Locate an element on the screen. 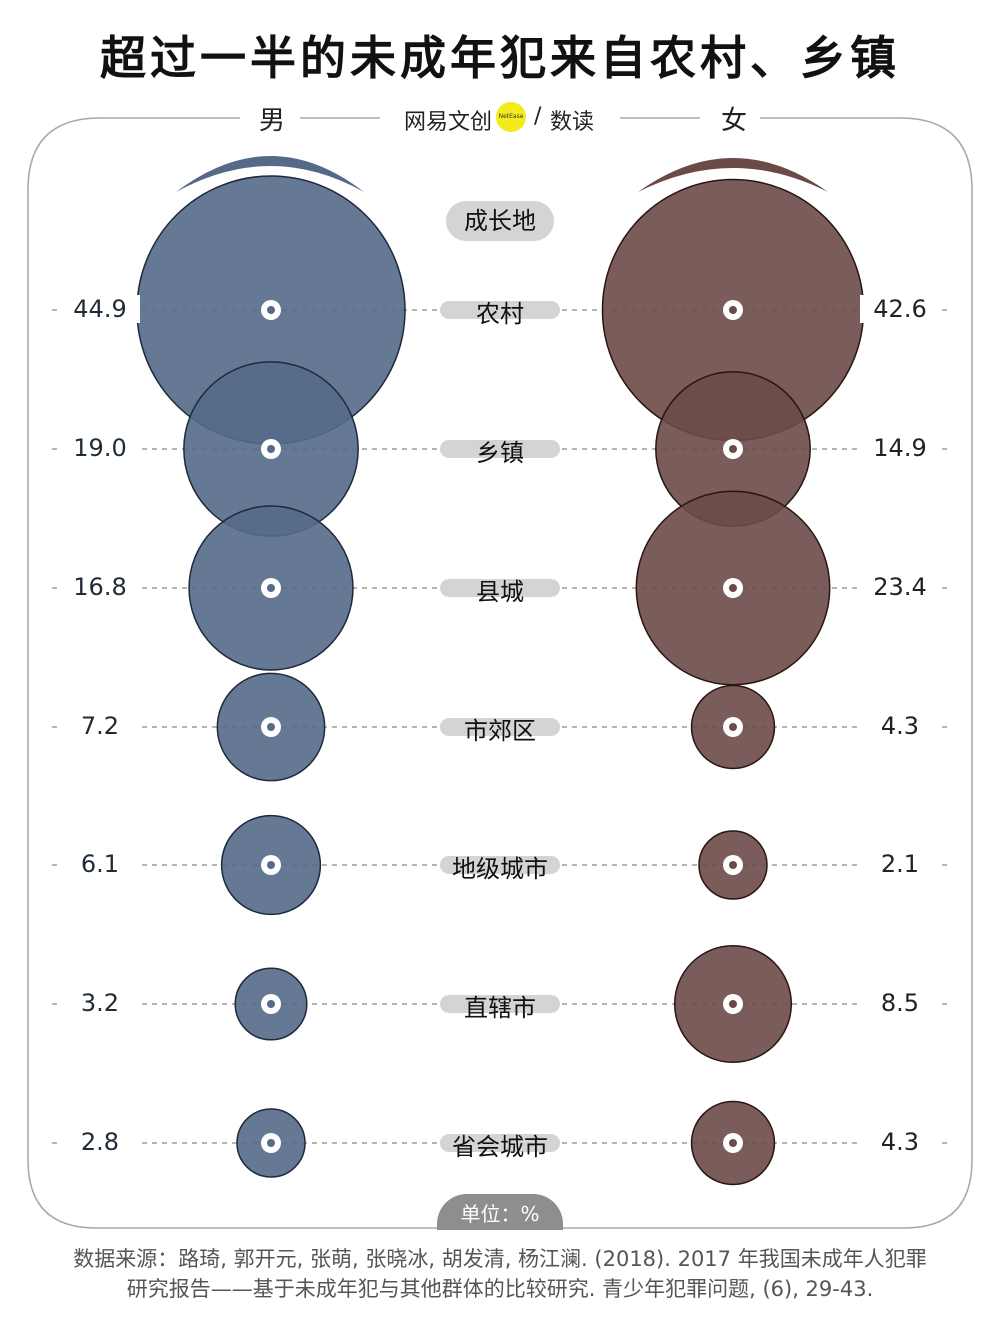  female-arc-icon is located at coordinates (733, 175).